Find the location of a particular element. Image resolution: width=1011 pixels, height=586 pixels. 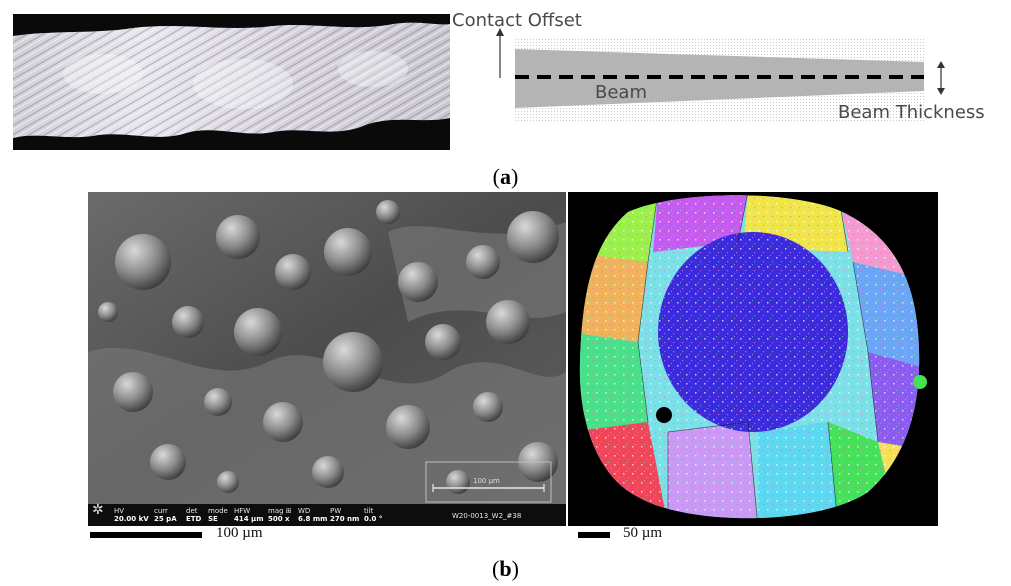

sem-info-tilt: tilt 0.0 ° is located at coordinates (373, 515).